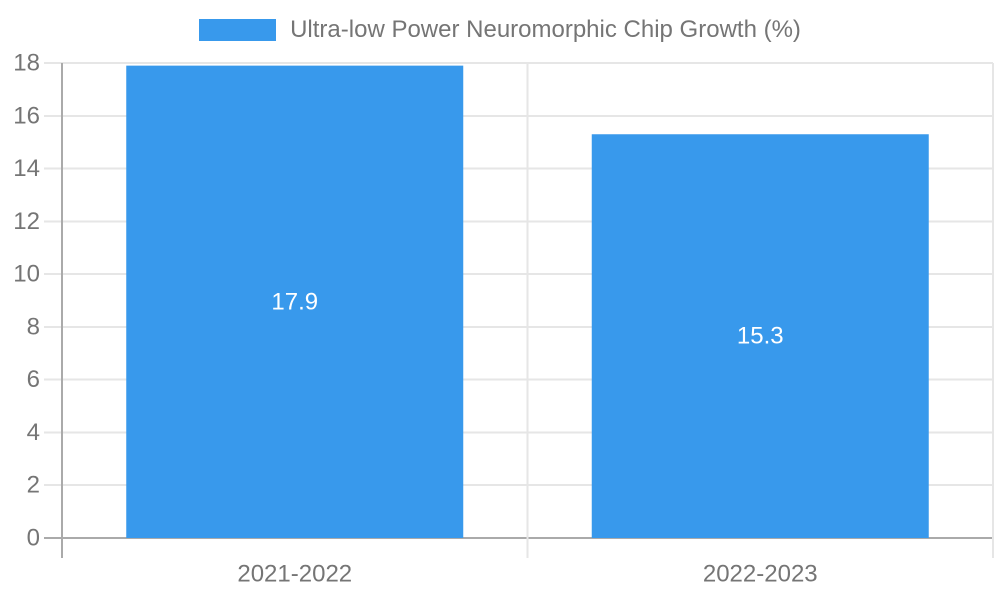  I want to click on x-tick-label: 2021-2022, so click(294, 574).